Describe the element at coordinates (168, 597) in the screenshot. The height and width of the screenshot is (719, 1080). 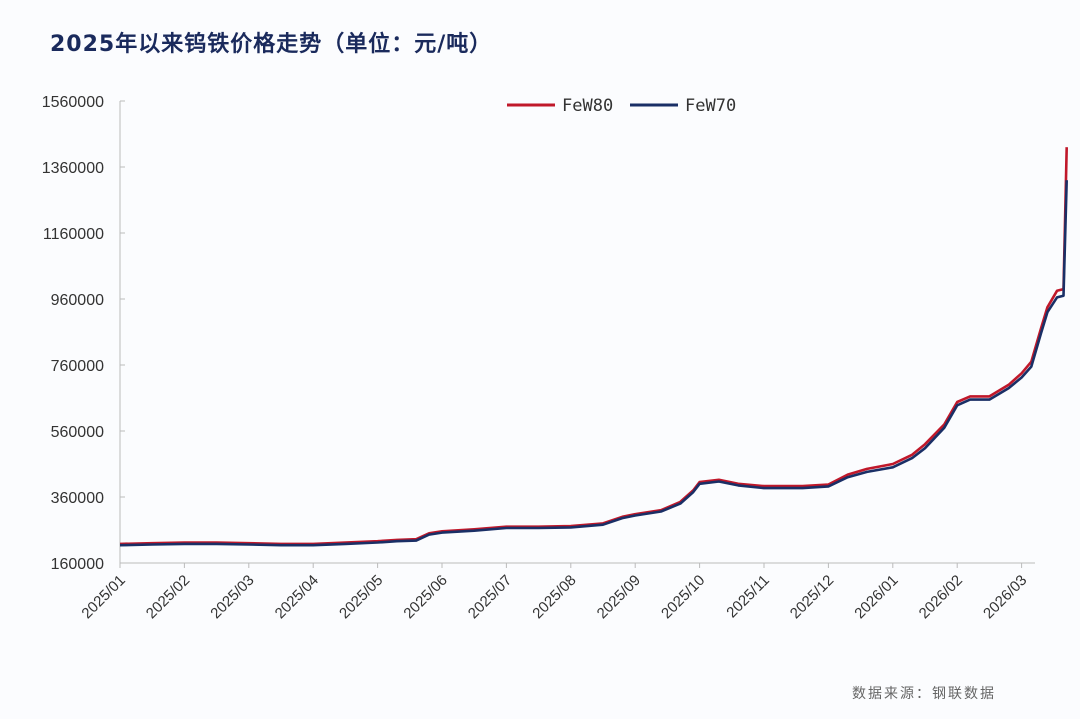
I see `x-tick-label: 2025/02` at that location.